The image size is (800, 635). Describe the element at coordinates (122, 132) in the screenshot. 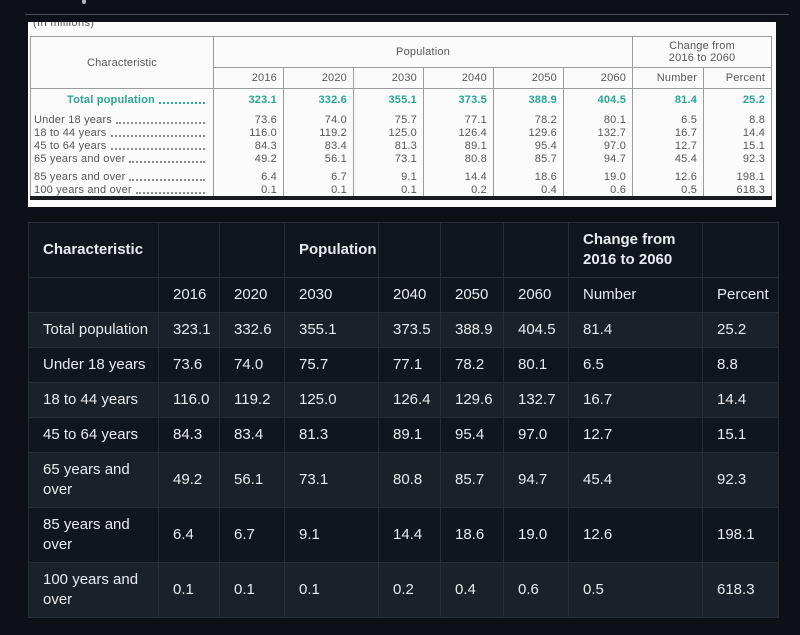

I see `row-label-cell: 18 to 44 years` at that location.